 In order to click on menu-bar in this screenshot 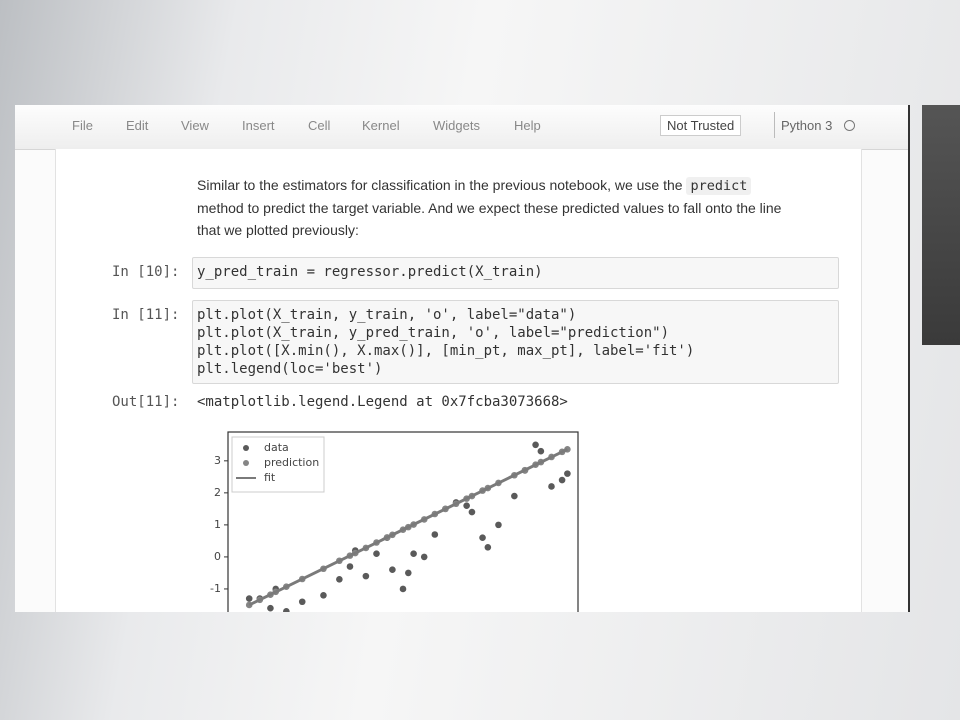, I will do `click(461, 127)`.